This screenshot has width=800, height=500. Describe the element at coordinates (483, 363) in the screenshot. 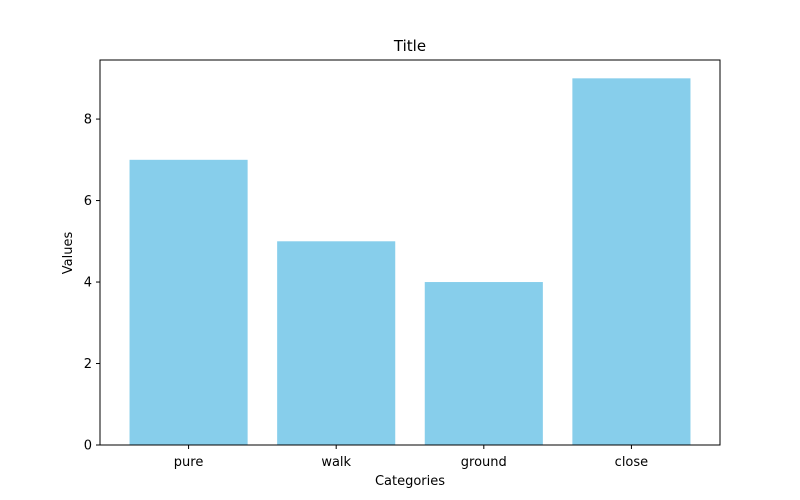

I see `bar-ground` at that location.